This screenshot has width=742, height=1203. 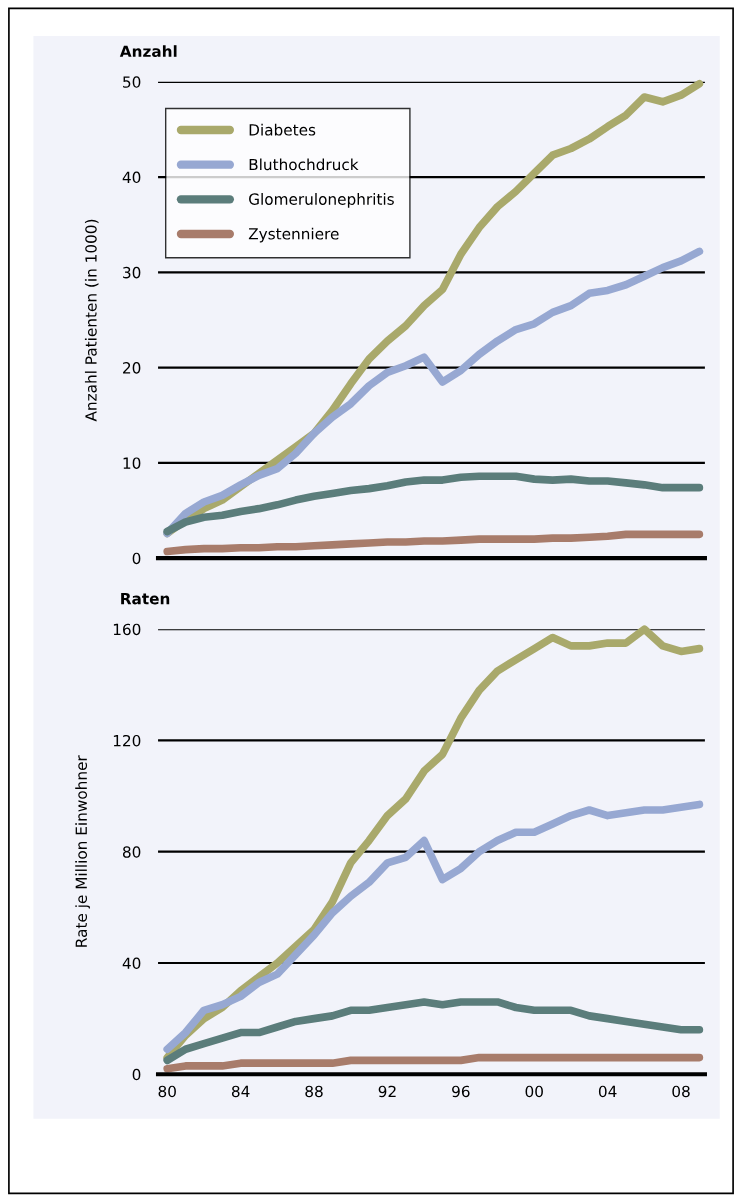 I want to click on chart-title: Raten, so click(x=145, y=599).